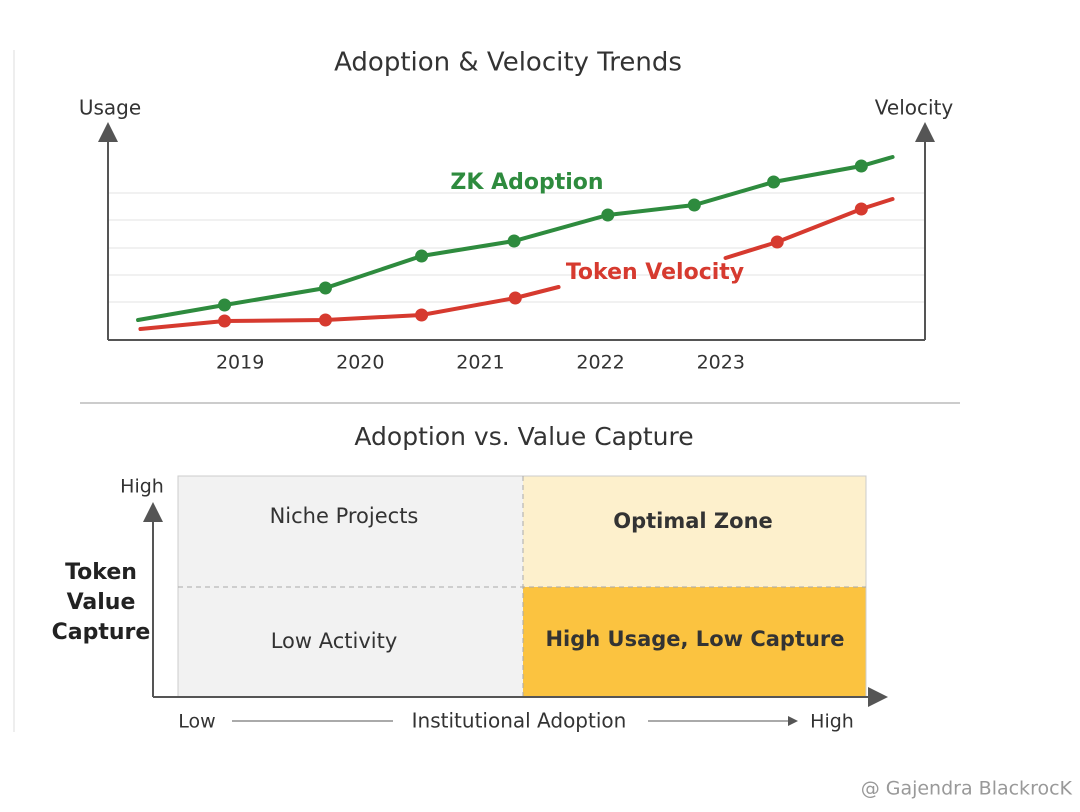  I want to click on watermark: @ Gajendra BlackrocK, so click(967, 789).